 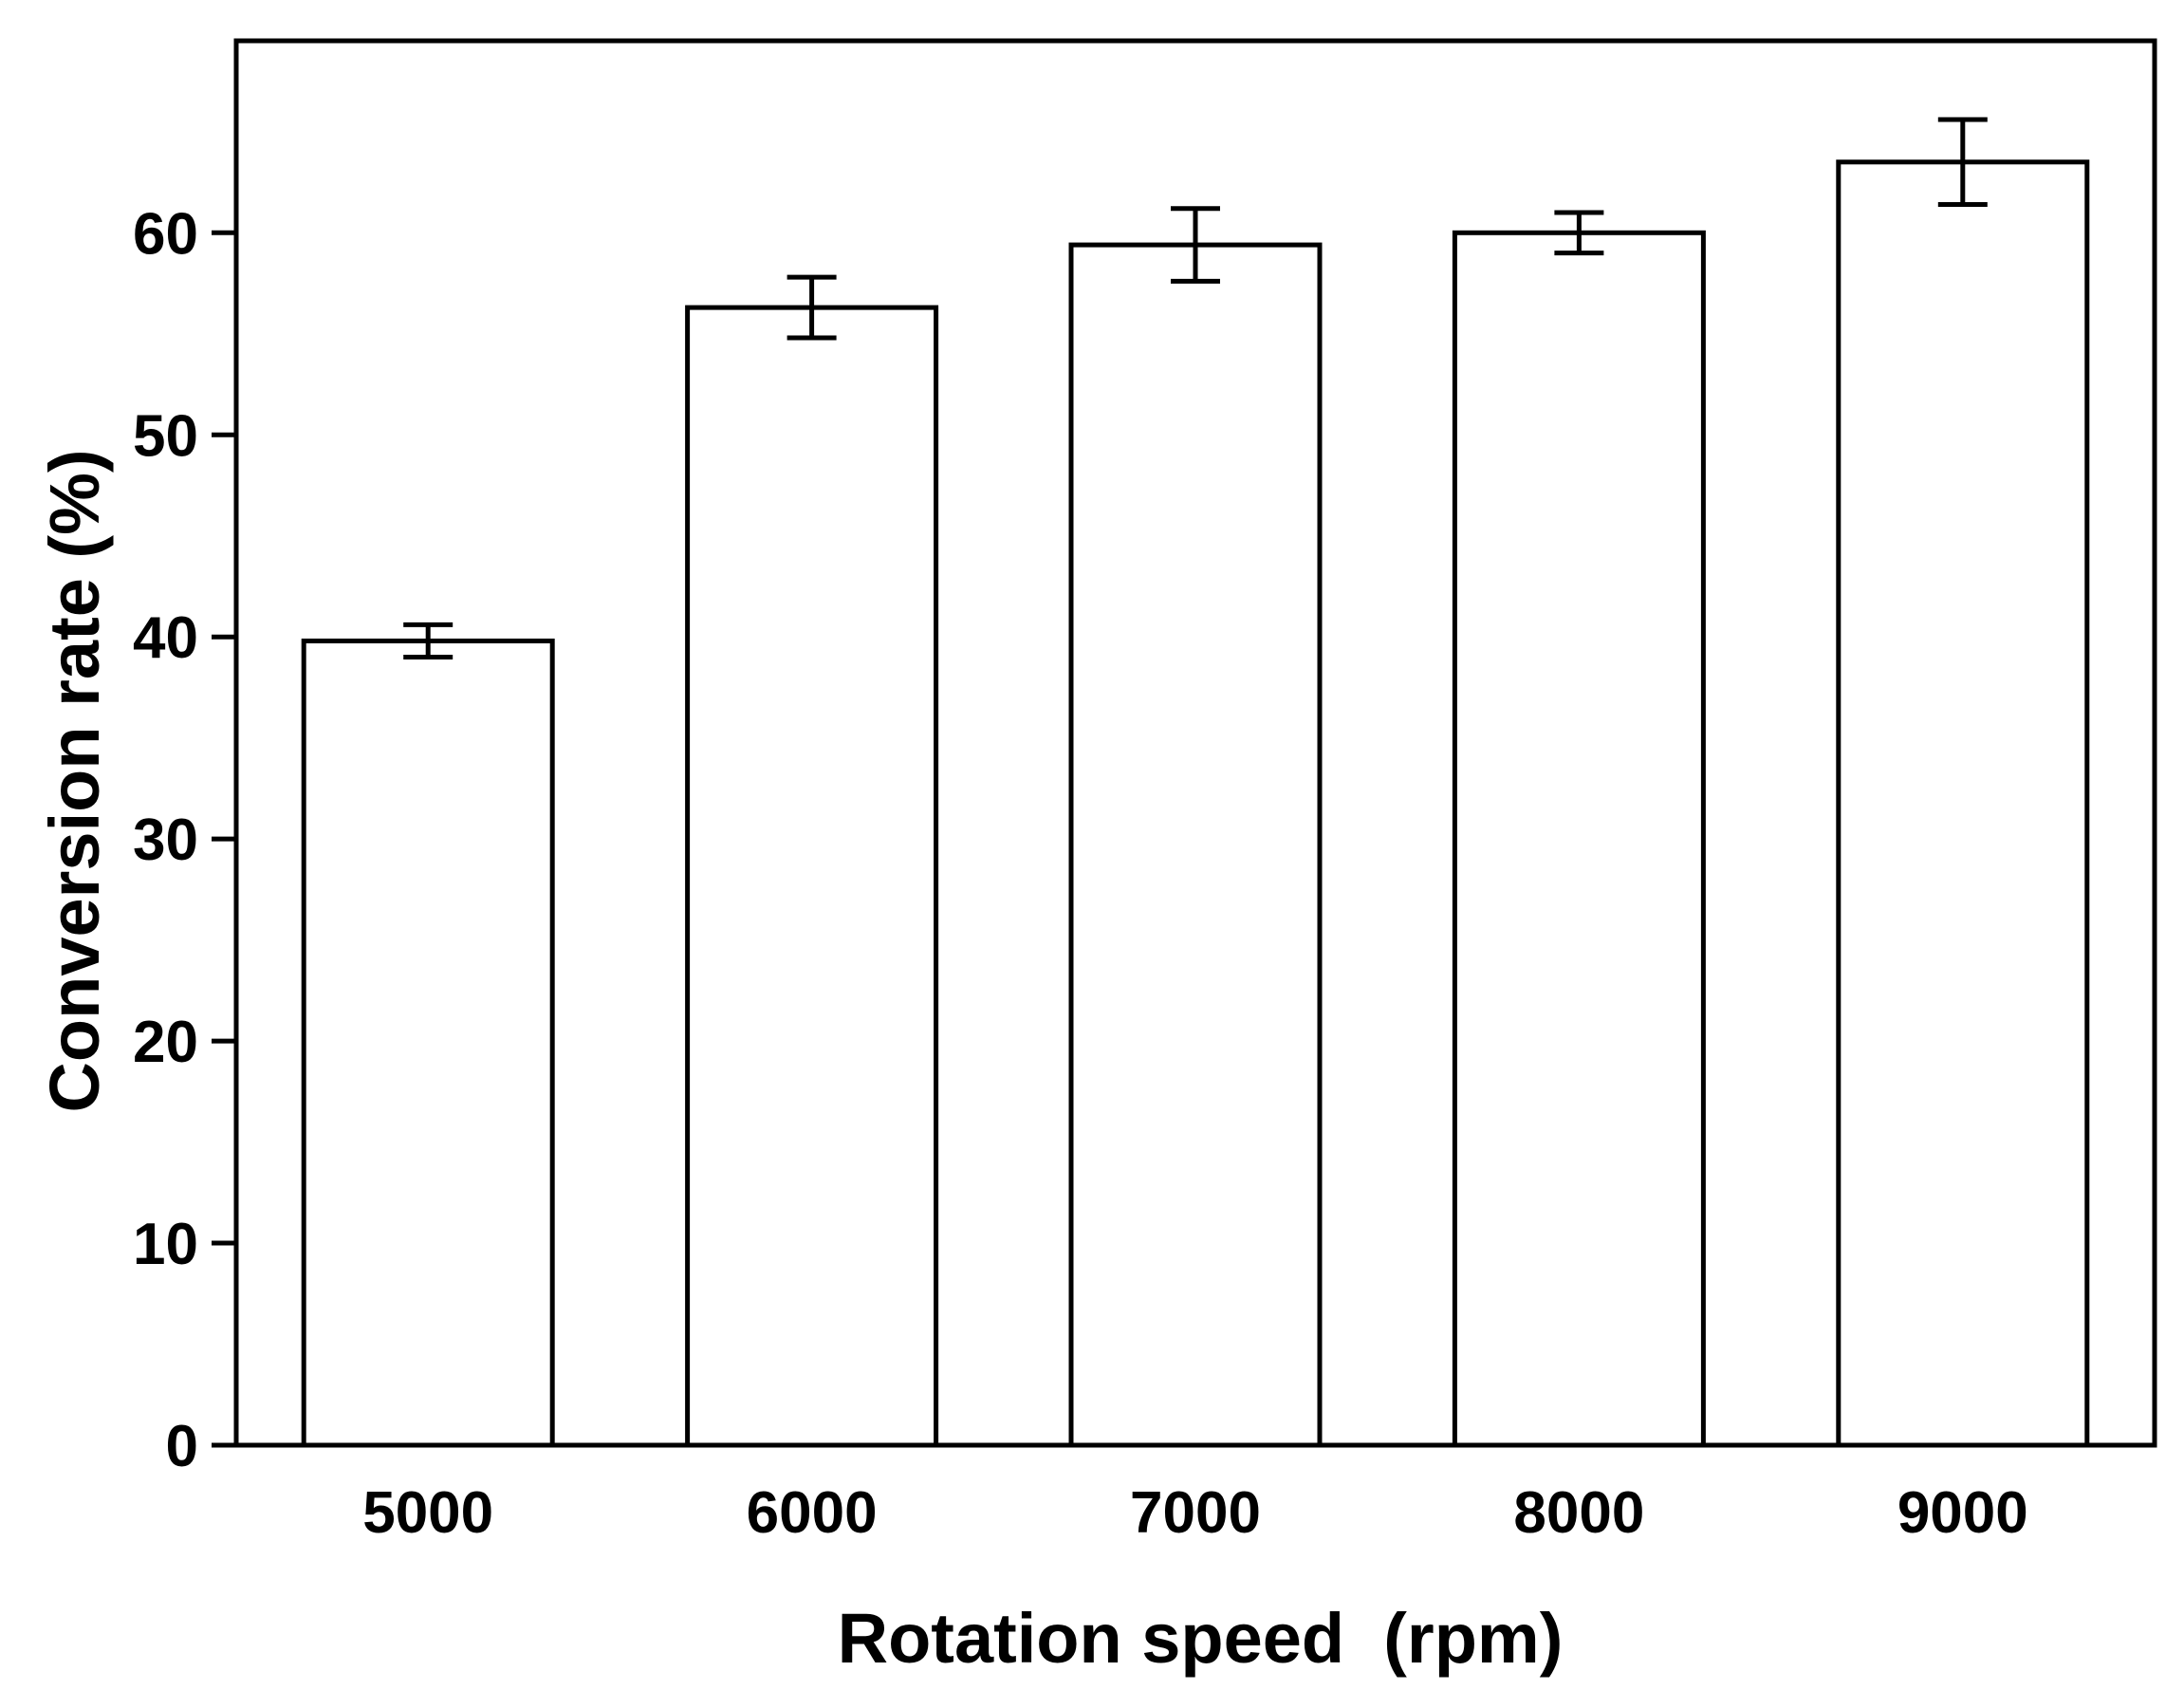 I want to click on y-tick-label-40: 40, so click(x=165, y=638).